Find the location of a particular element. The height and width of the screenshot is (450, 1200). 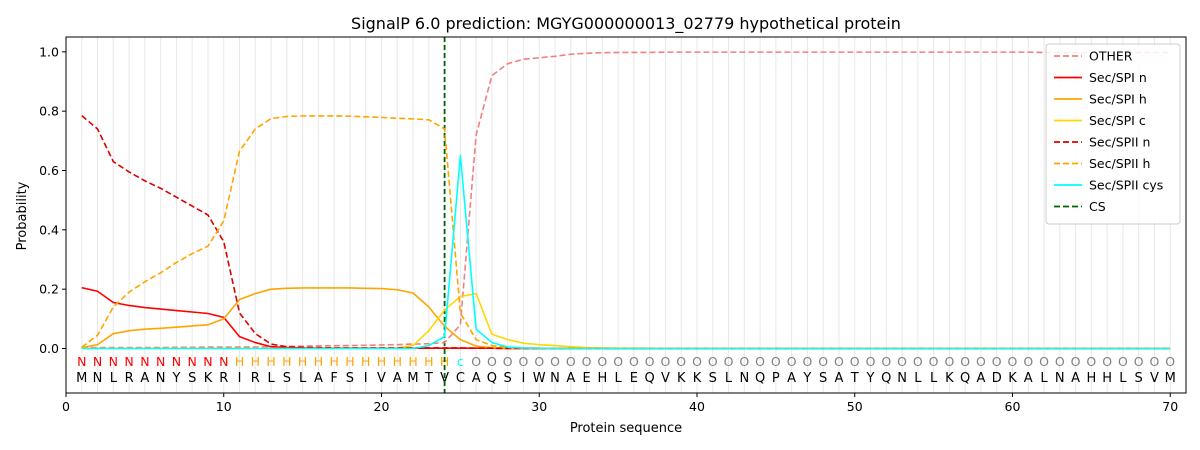

x-tick-label: 10 is located at coordinates (224, 406).